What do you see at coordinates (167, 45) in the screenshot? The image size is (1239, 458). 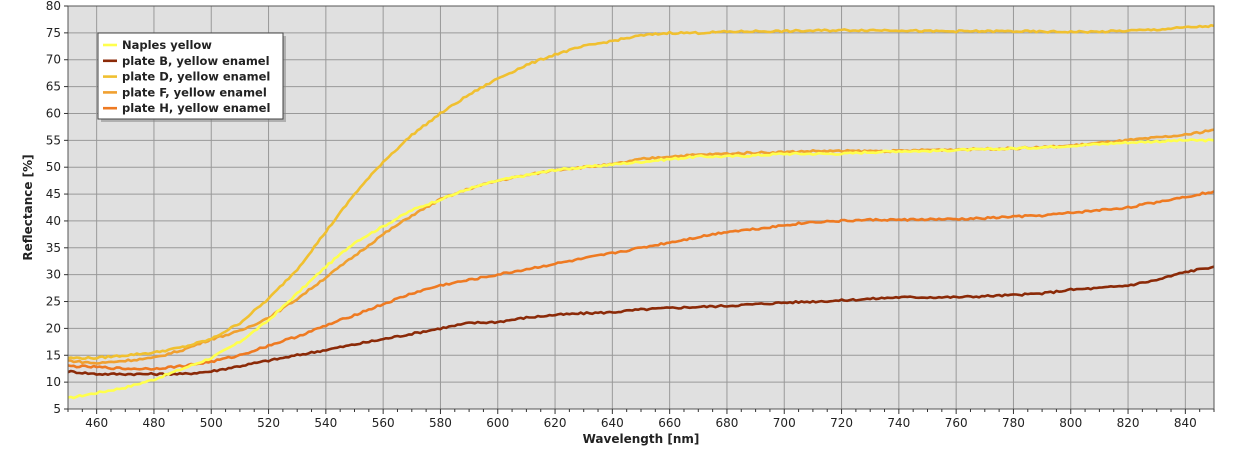 I see `legend-label: Naples yellow` at bounding box center [167, 45].